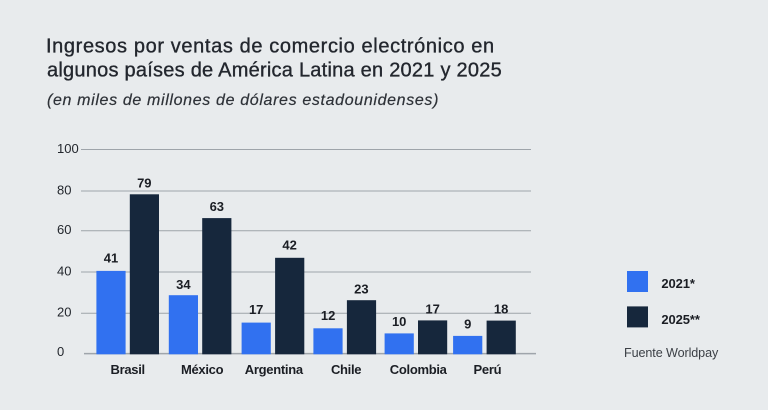 The image size is (768, 410). What do you see at coordinates (467, 323) in the screenshot?
I see `svg-text: 9` at bounding box center [467, 323].